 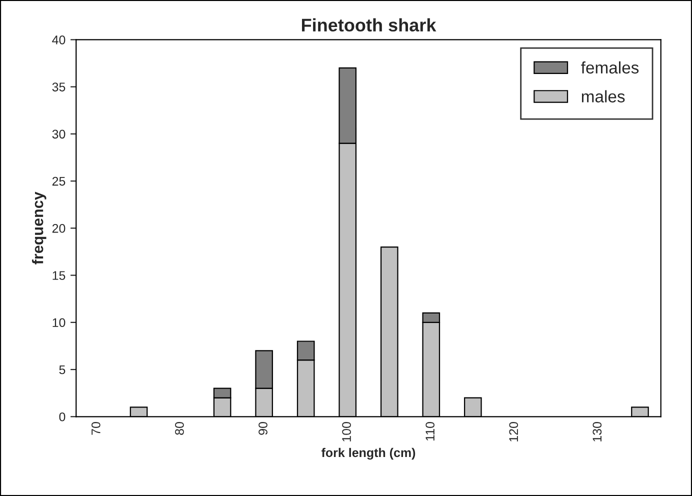 What do you see at coordinates (62, 369) in the screenshot?
I see `y-tick-label: 5` at bounding box center [62, 369].